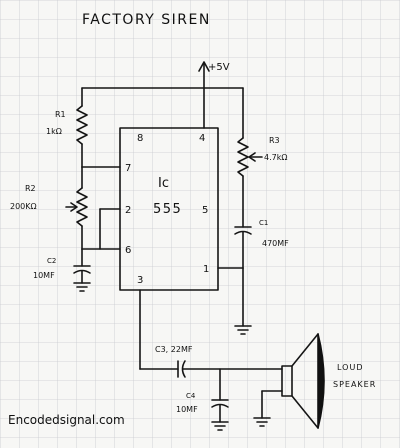  I want to click on c1-ground, so click(243, 330).